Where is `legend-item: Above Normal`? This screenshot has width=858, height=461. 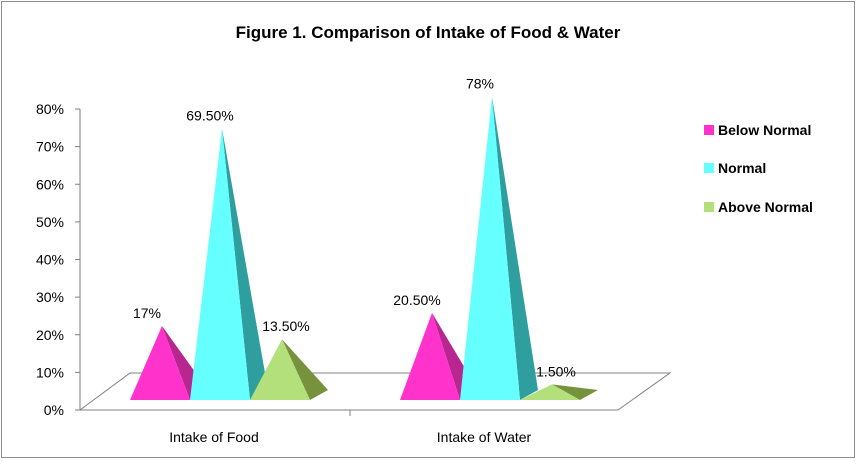
legend-item: Above Normal is located at coordinates (758, 207).